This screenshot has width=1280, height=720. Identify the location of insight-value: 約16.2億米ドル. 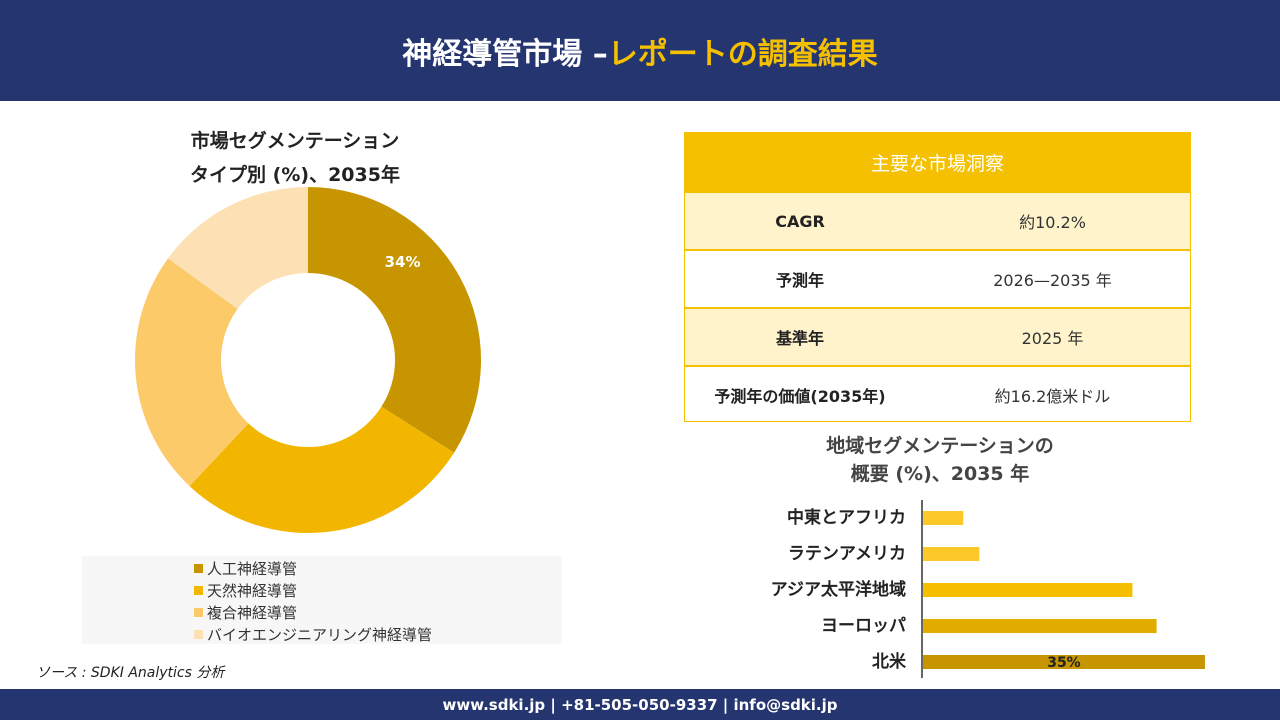
(1052, 396).